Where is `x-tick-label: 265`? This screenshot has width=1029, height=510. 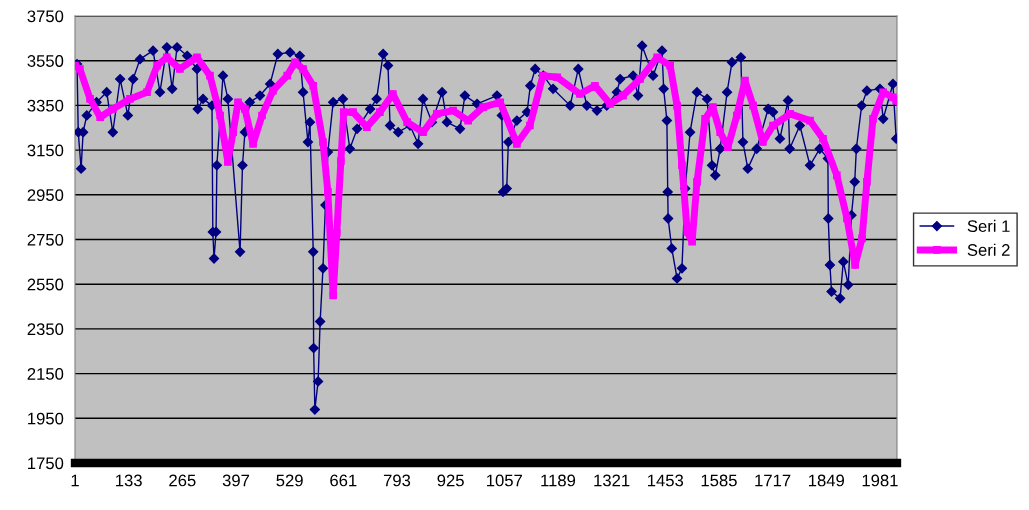 x-tick-label: 265 is located at coordinates (182, 480).